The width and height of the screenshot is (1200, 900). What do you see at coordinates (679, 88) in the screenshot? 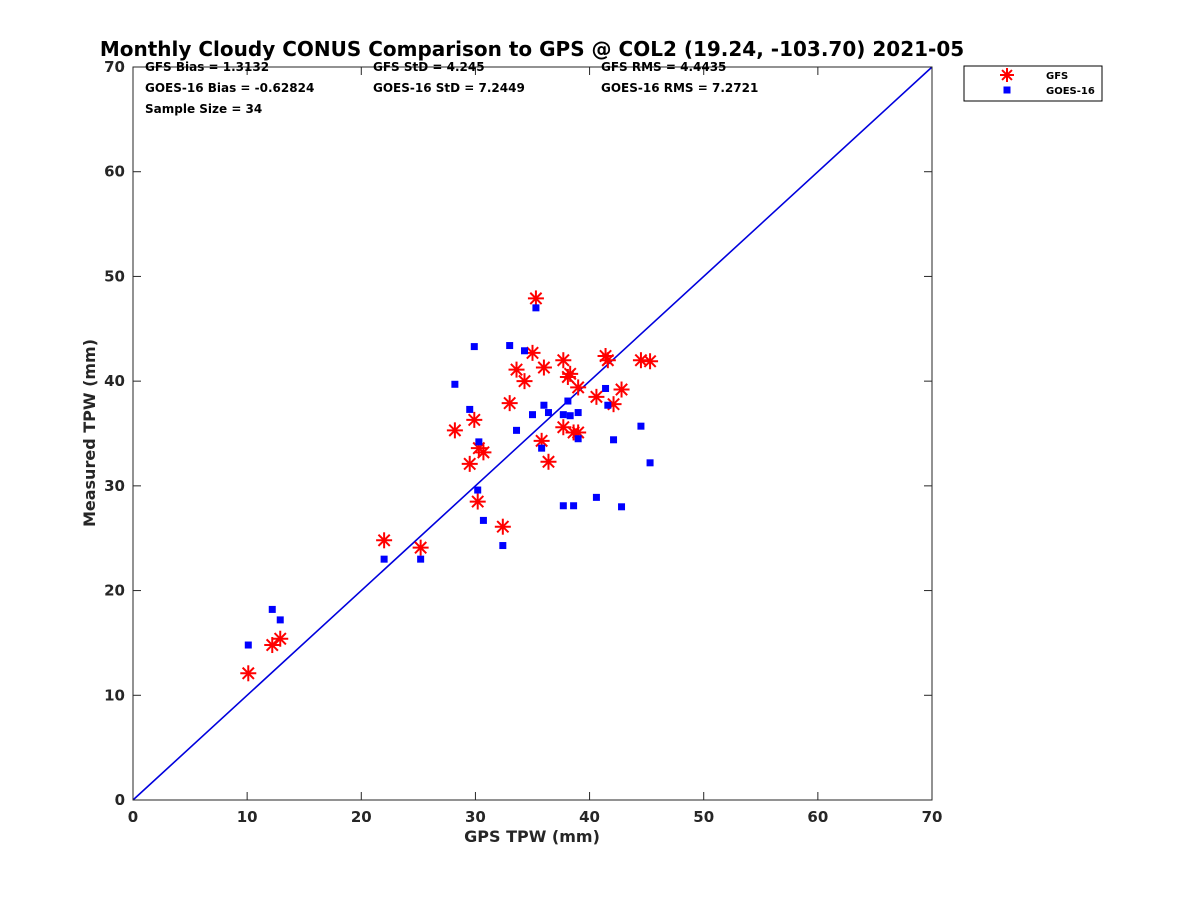
I see `stat-goes-rms: GOES-16 RMS = 7.2721` at bounding box center [679, 88].